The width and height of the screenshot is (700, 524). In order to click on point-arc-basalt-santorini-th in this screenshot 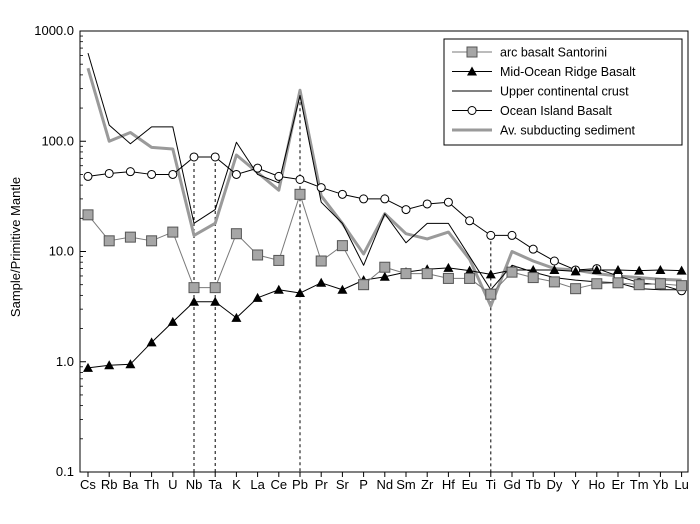, I will do `click(152, 241)`.